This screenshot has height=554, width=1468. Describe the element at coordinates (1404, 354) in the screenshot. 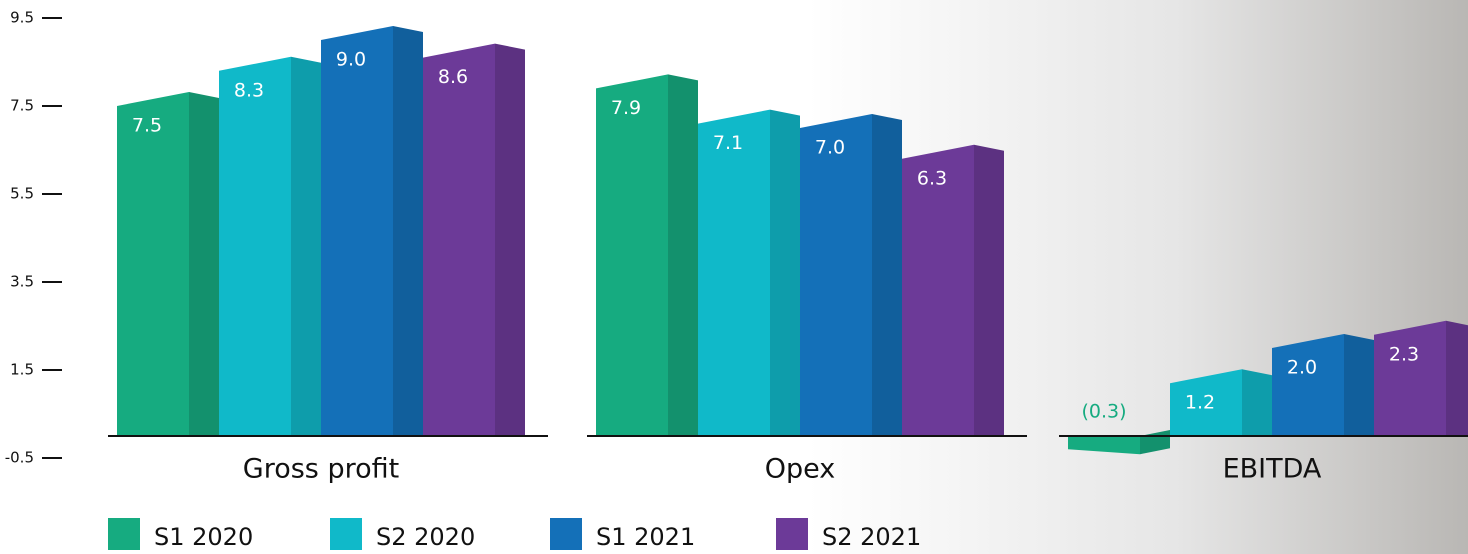

I see `value-label: 2.3` at that location.